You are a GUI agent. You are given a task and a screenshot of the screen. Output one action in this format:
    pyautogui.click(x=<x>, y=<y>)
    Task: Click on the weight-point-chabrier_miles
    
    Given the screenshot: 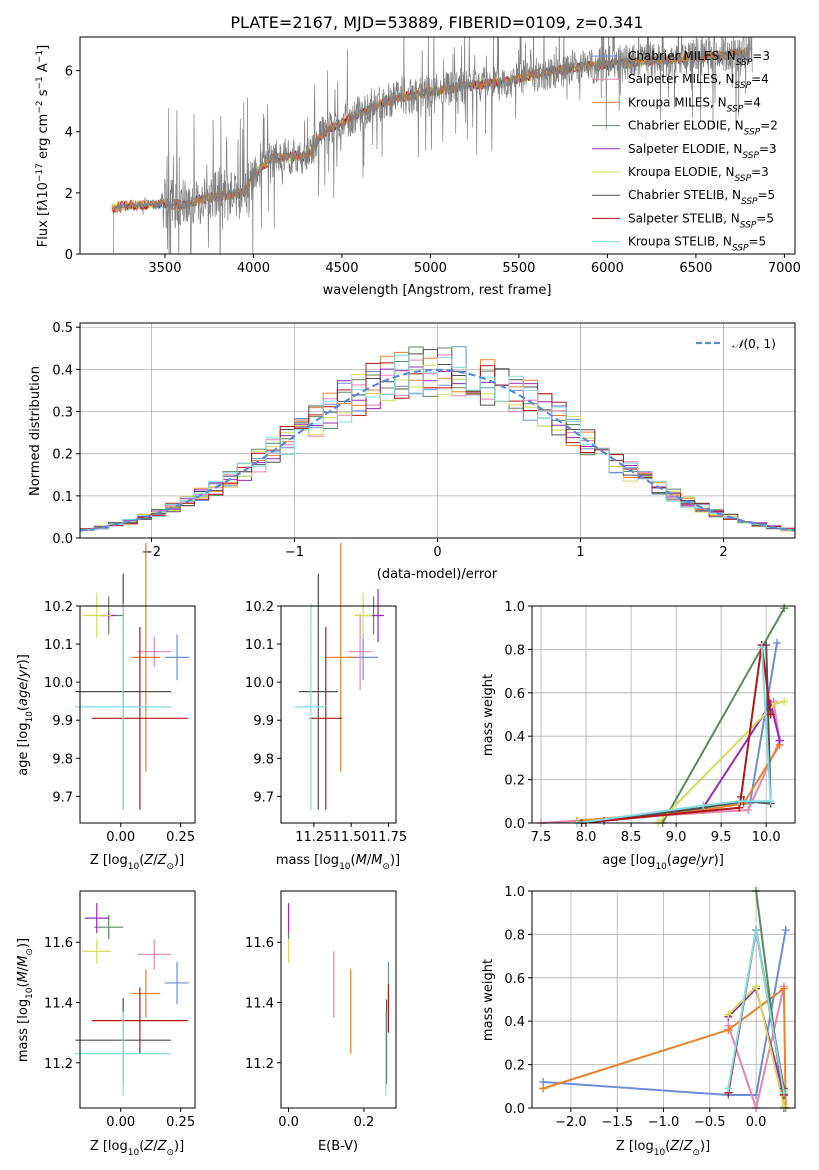 What is the action you would take?
    pyautogui.click(x=776, y=642)
    